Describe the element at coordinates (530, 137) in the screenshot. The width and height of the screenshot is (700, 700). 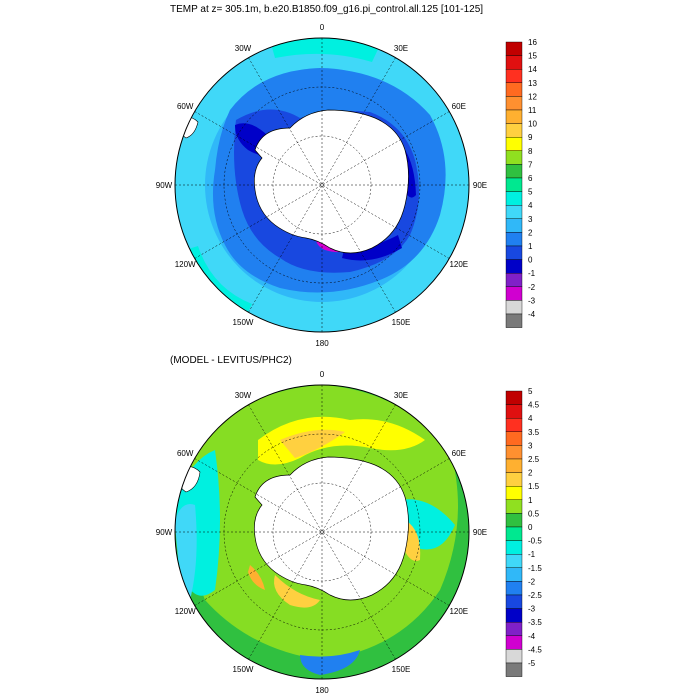
I see `colorbar-label: 9` at that location.